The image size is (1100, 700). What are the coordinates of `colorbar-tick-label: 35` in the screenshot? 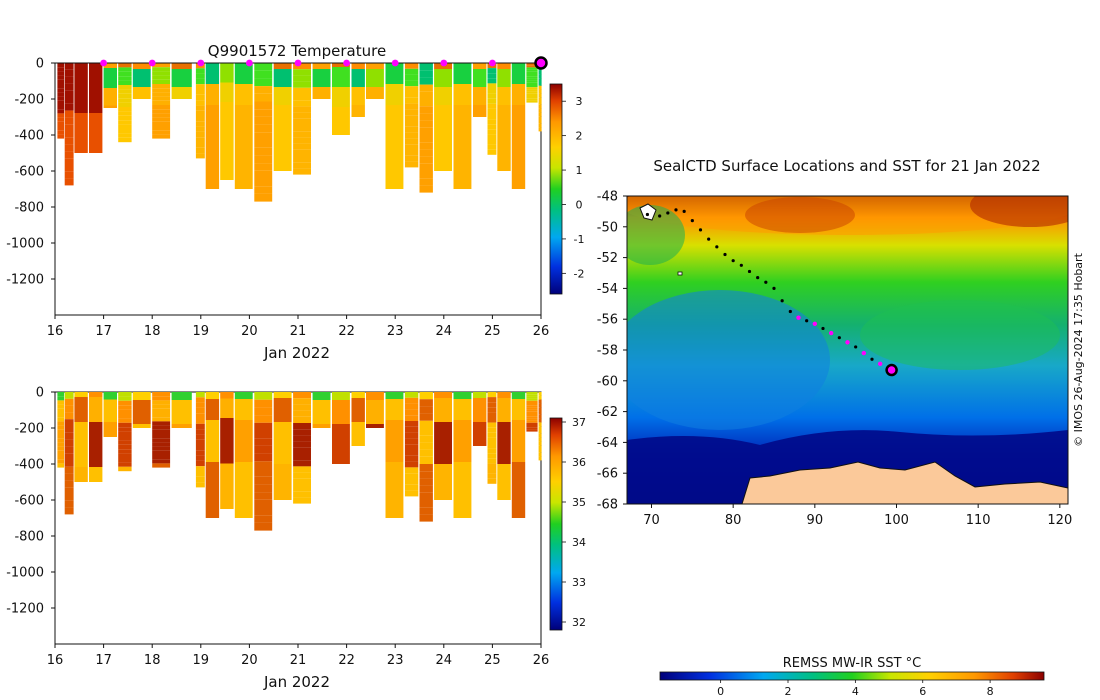 It's located at (579, 502).